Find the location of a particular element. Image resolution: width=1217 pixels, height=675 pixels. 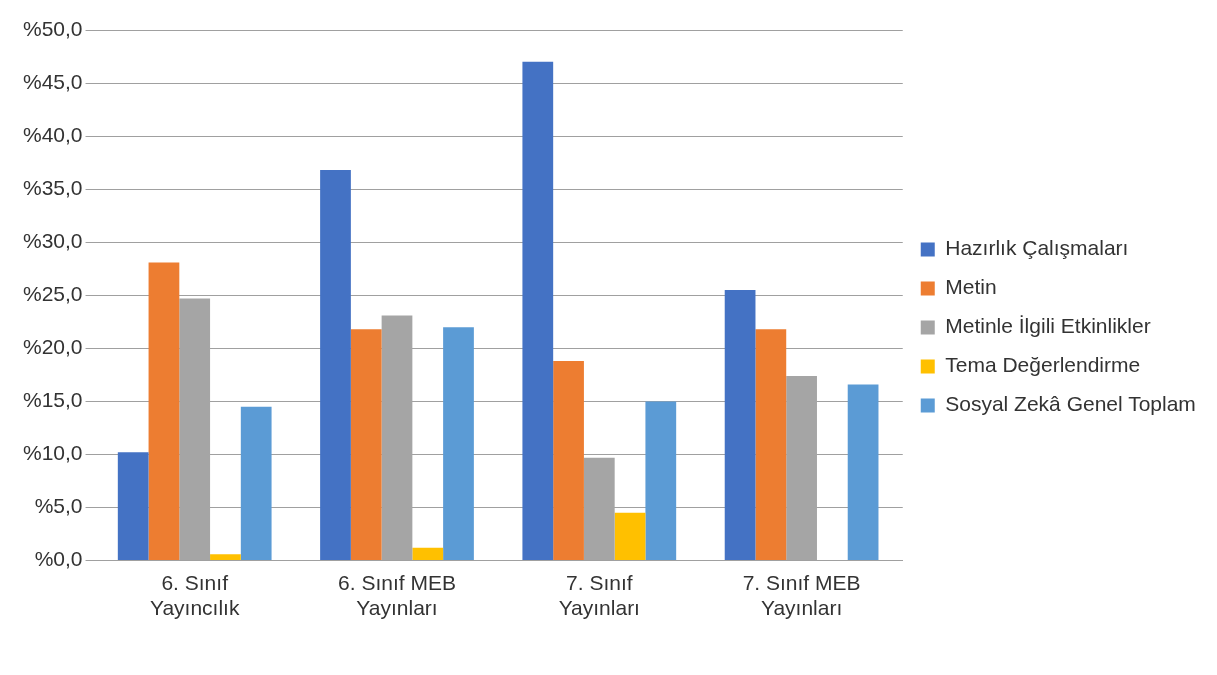

x-tick-label: 7. Sınıf Yayınları is located at coordinates (599, 595).